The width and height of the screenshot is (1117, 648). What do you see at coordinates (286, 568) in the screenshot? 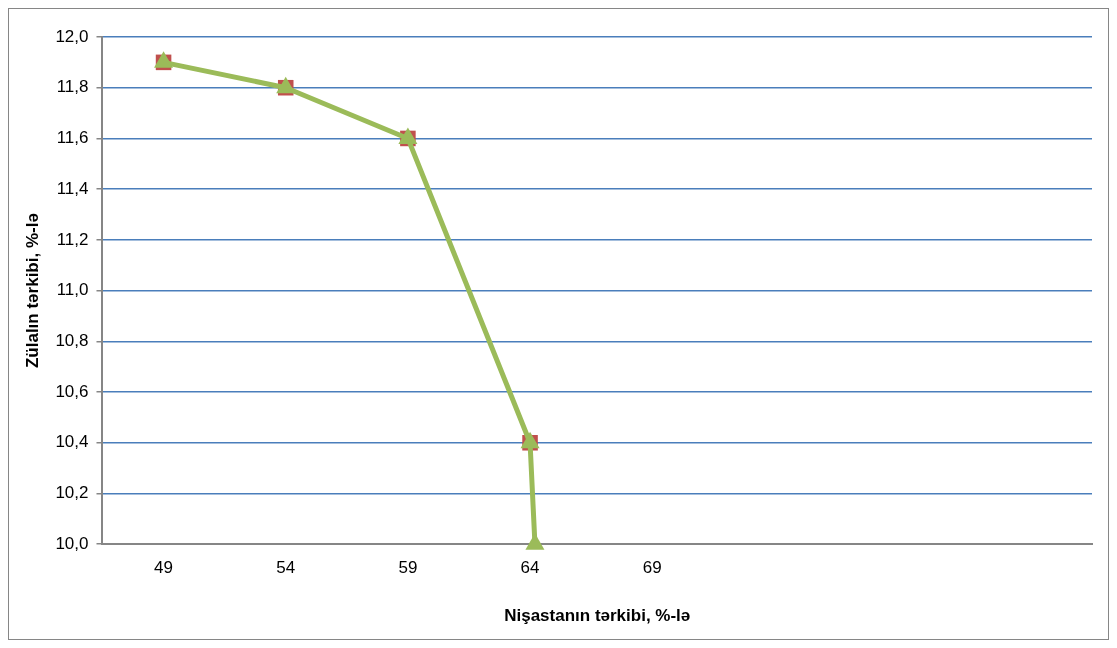
I see `x-tick-label: 54` at bounding box center [286, 568].